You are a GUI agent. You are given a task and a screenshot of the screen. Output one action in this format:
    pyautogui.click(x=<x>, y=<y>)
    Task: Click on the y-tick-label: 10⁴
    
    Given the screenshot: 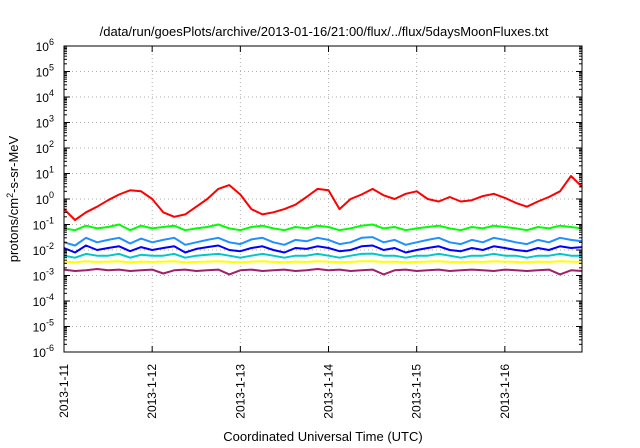 What is the action you would take?
    pyautogui.click(x=45, y=96)
    